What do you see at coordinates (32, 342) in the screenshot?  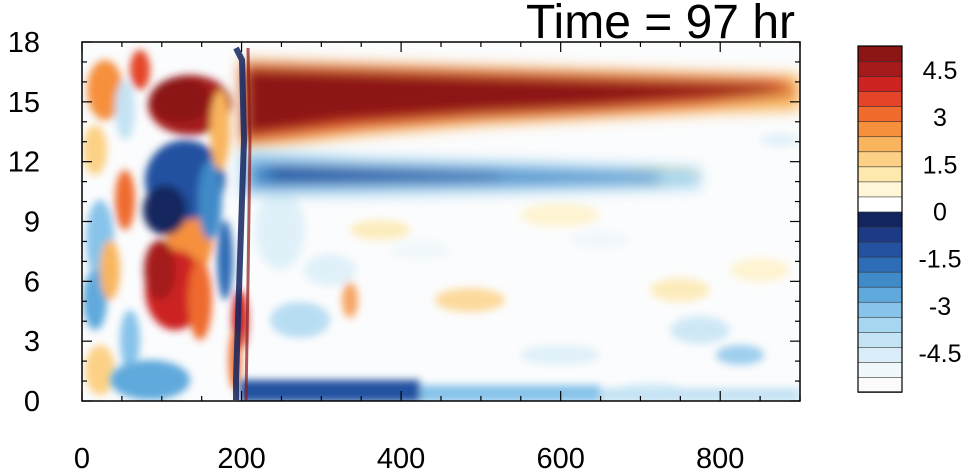 I see `y-tick-label: 3` at bounding box center [32, 342].